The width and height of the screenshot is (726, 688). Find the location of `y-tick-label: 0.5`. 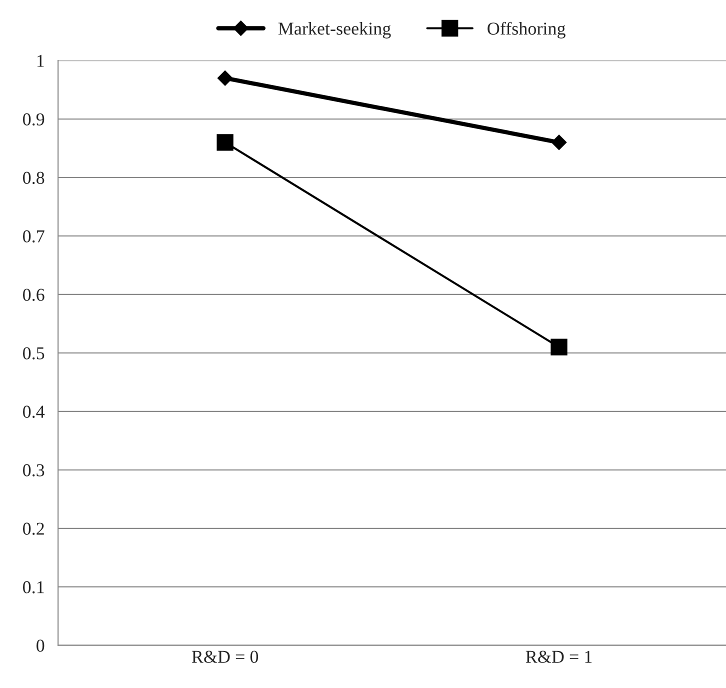

y-tick-label: 0.5 is located at coordinates (33, 353).